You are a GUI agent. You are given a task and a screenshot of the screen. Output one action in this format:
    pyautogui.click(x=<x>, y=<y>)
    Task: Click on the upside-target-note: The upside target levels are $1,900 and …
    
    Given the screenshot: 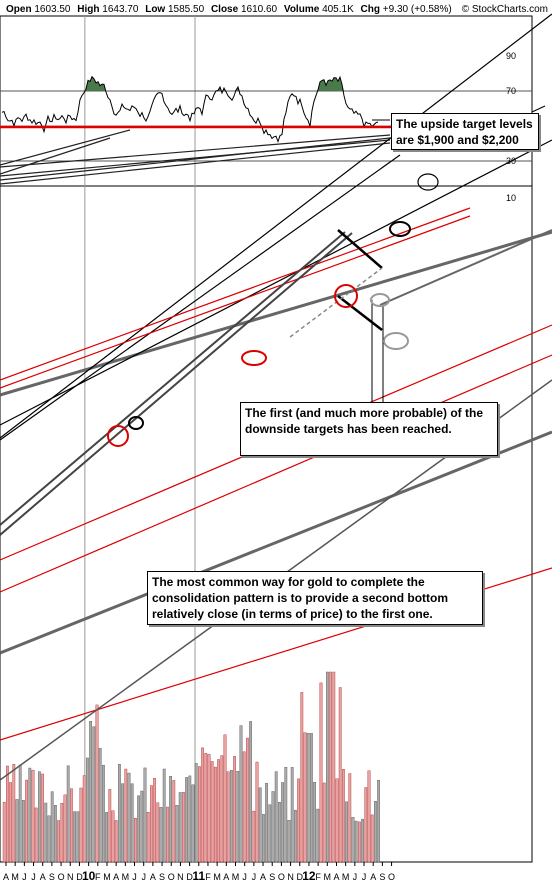 What is the action you would take?
    pyautogui.click(x=465, y=131)
    